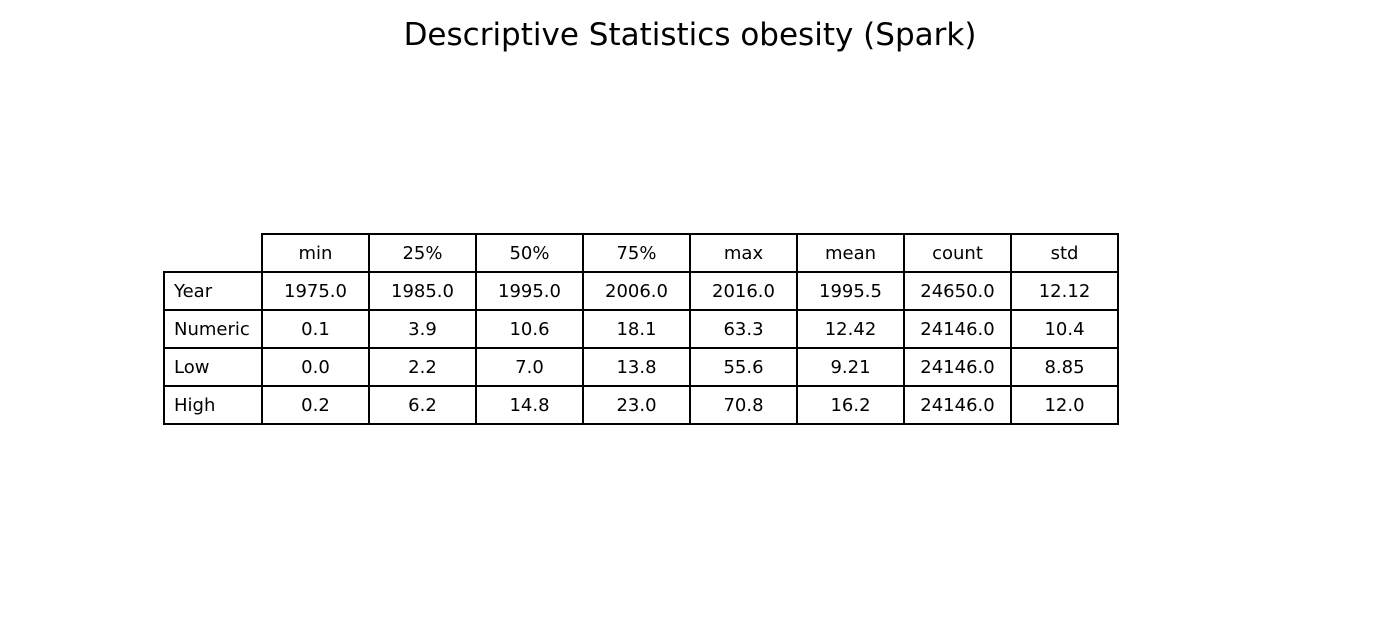 The image size is (1380, 622). Describe the element at coordinates (850, 329) in the screenshot. I see `table-cell: 12.42` at that location.